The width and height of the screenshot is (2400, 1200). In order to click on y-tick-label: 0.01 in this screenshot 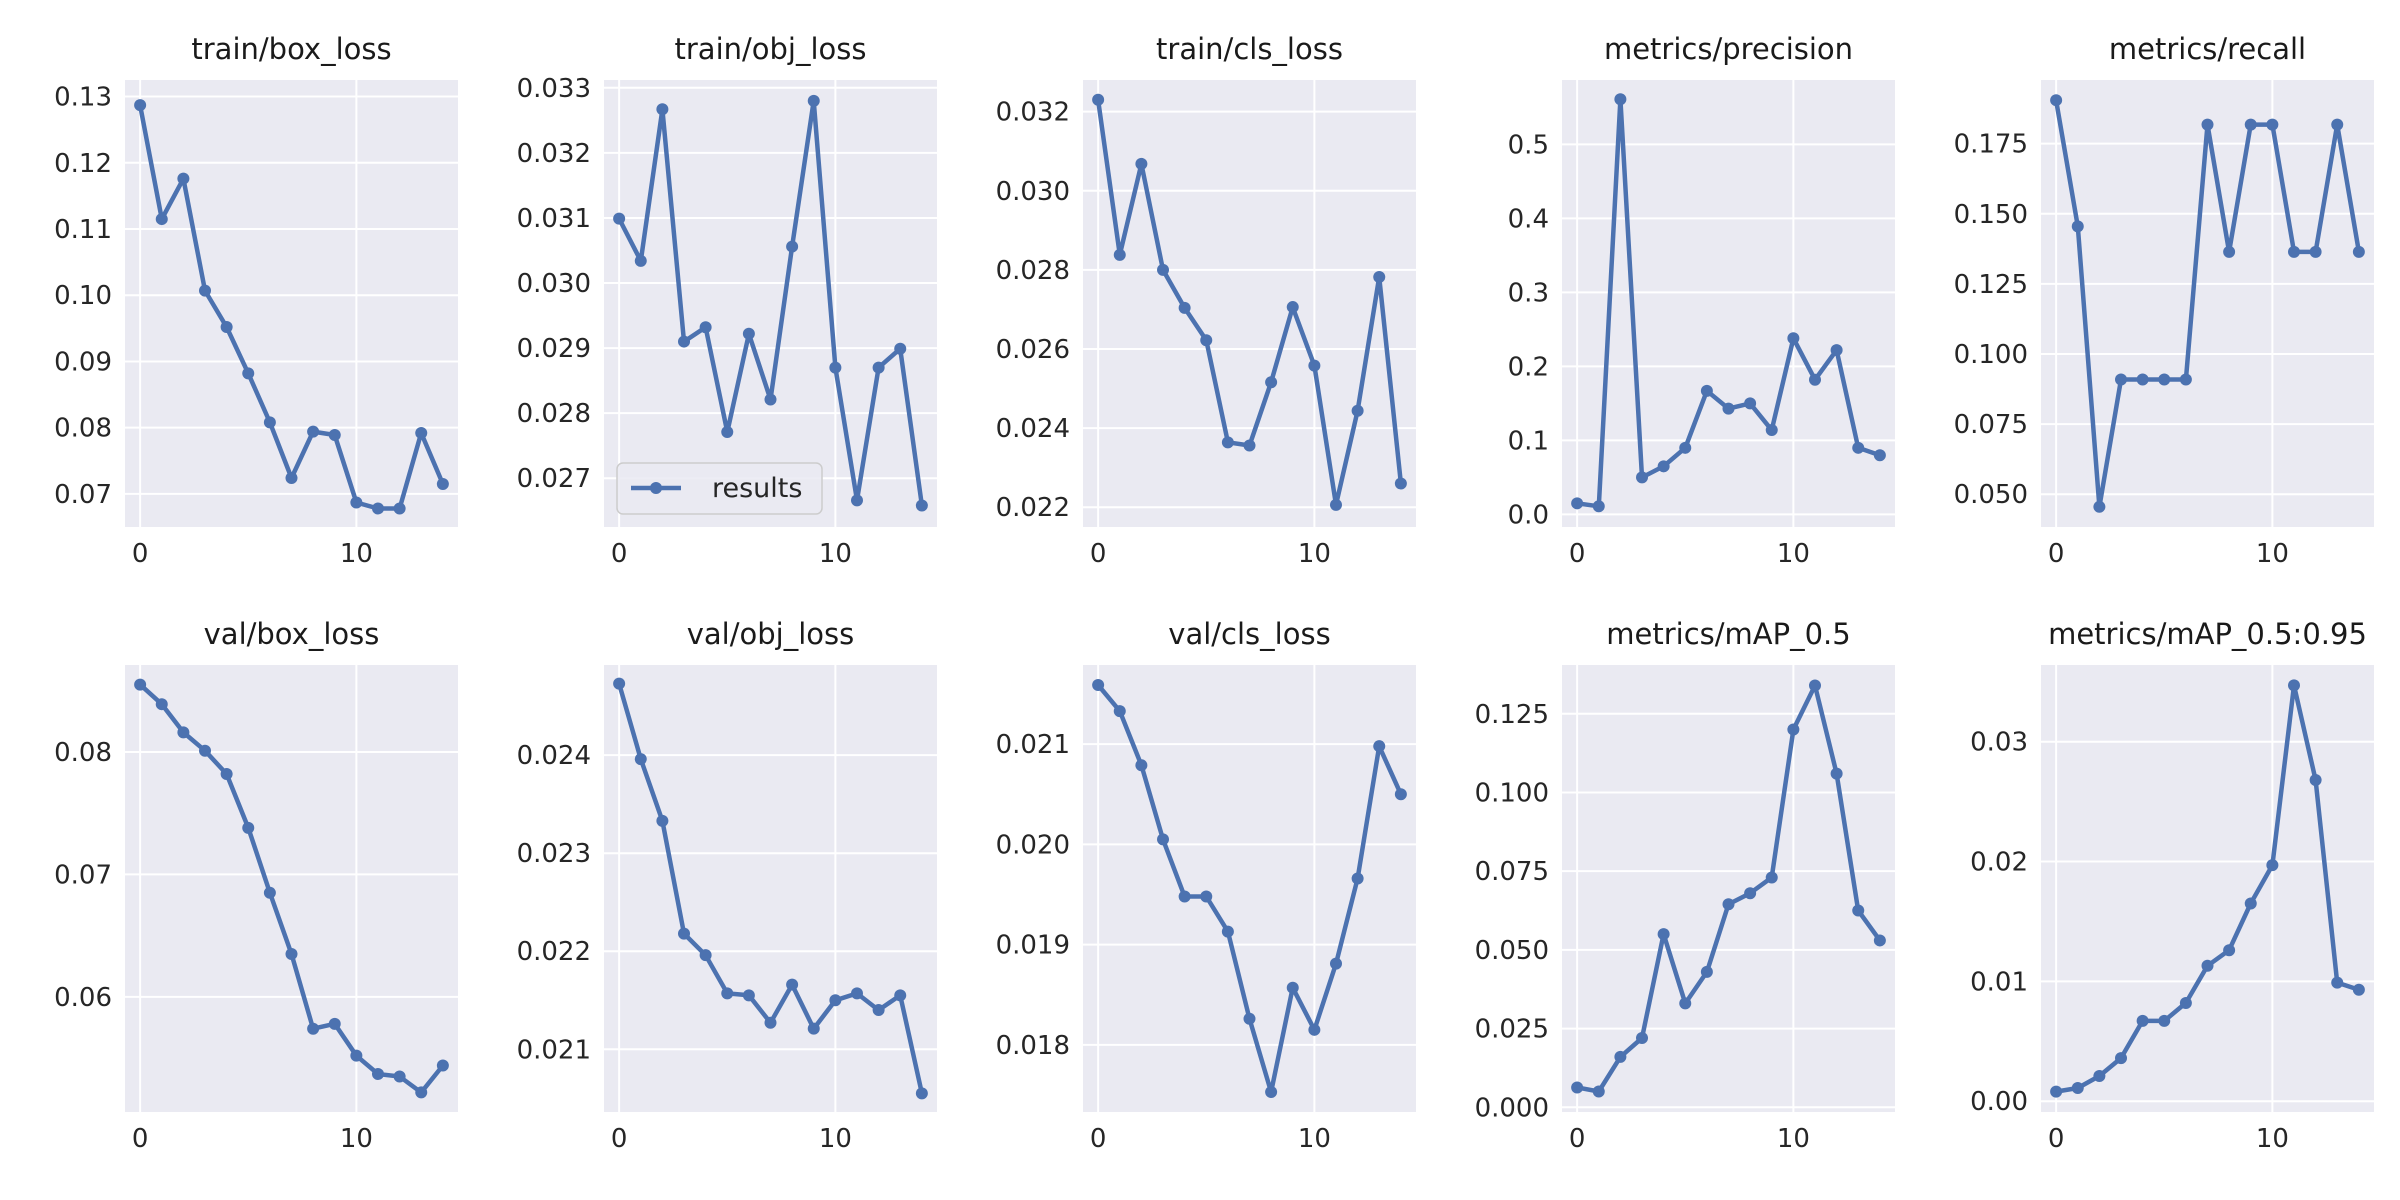, I will do `click(1999, 982)`.